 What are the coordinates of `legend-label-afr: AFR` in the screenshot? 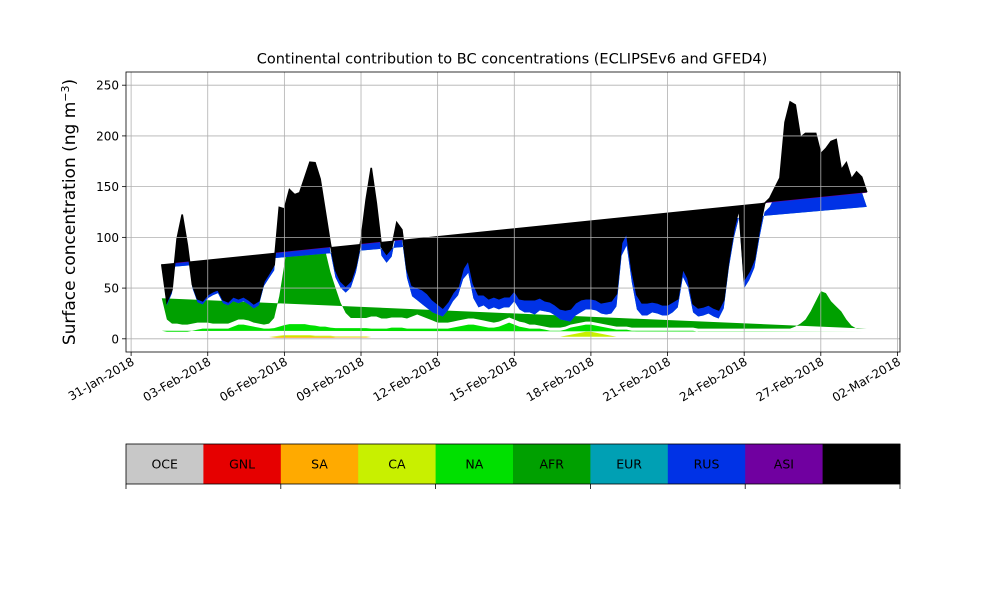 It's located at (551, 464).